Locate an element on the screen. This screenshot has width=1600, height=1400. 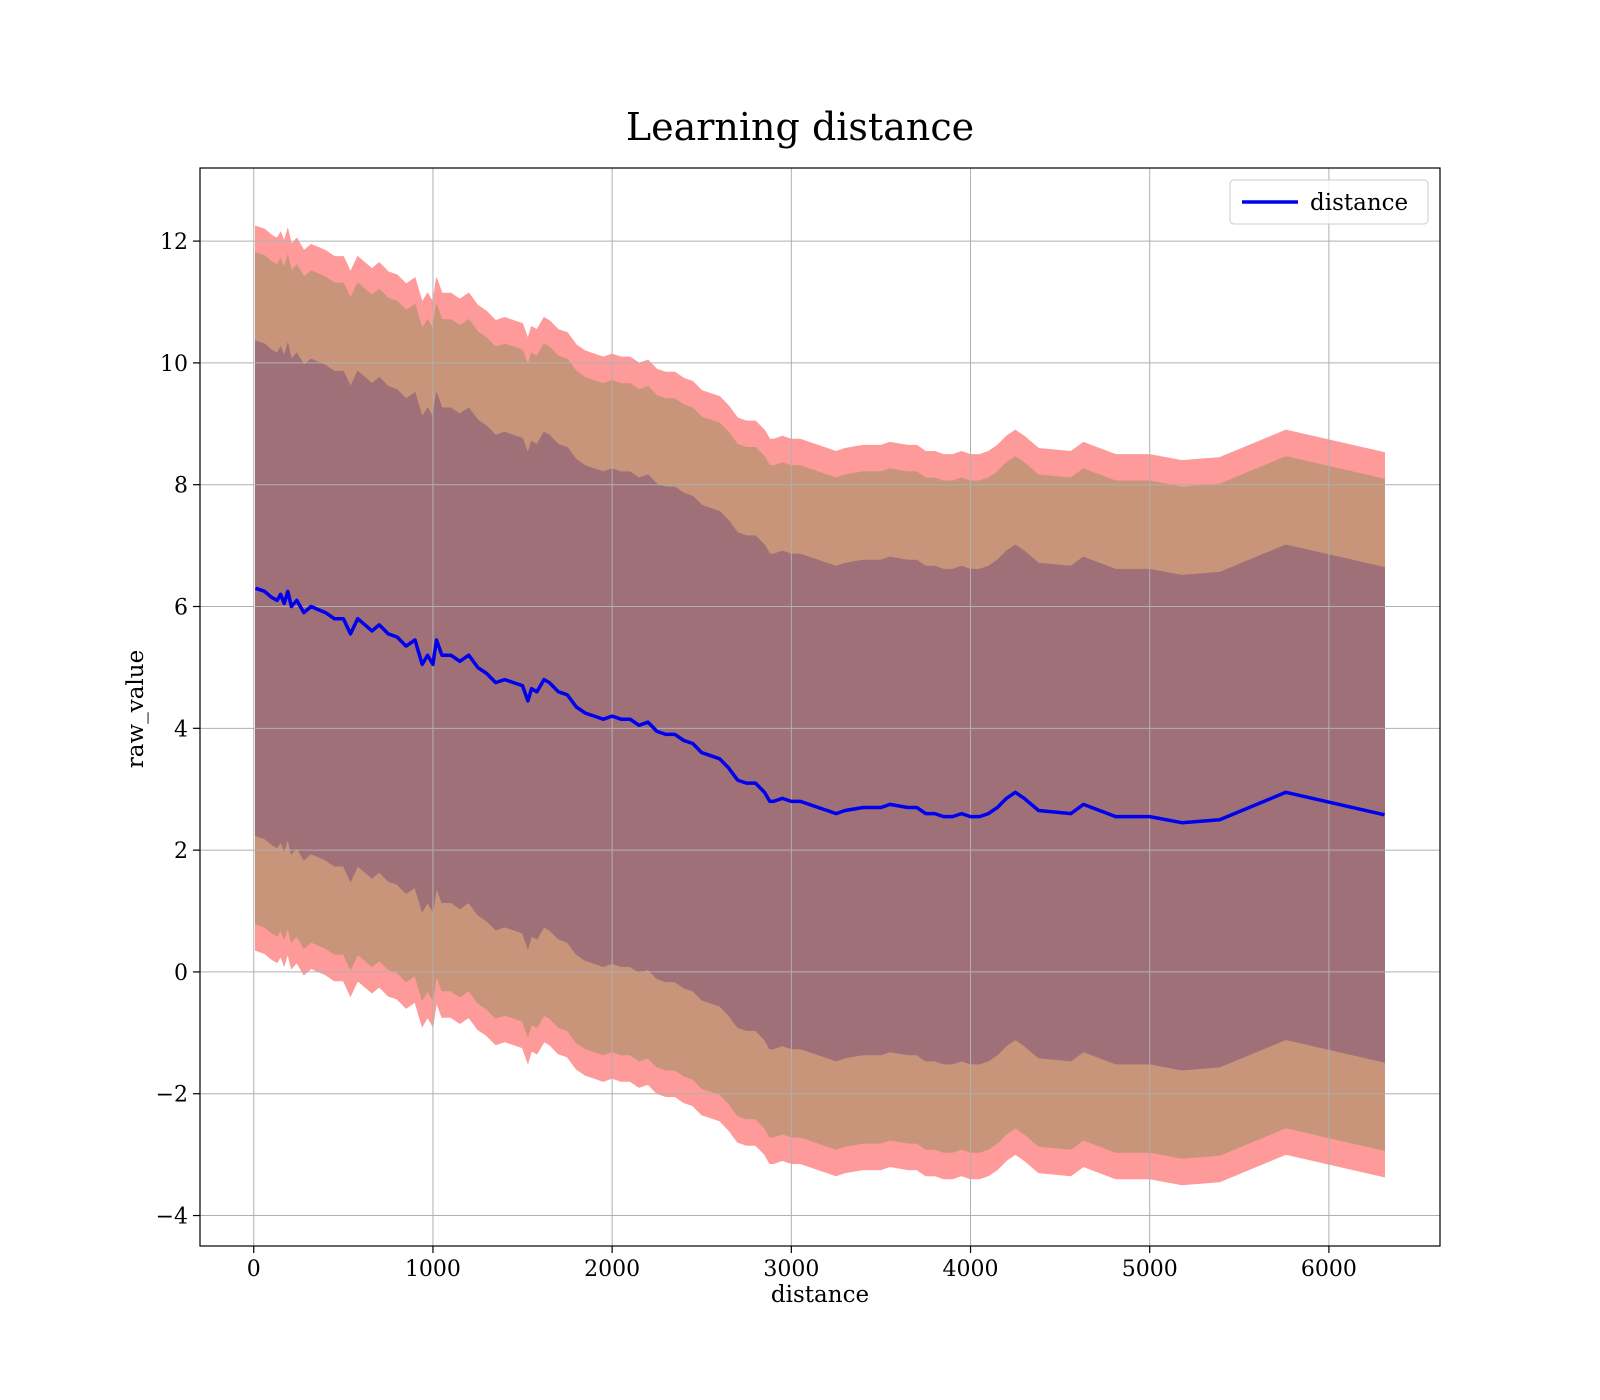
y-tick-label: 10 is located at coordinates (174, 364).